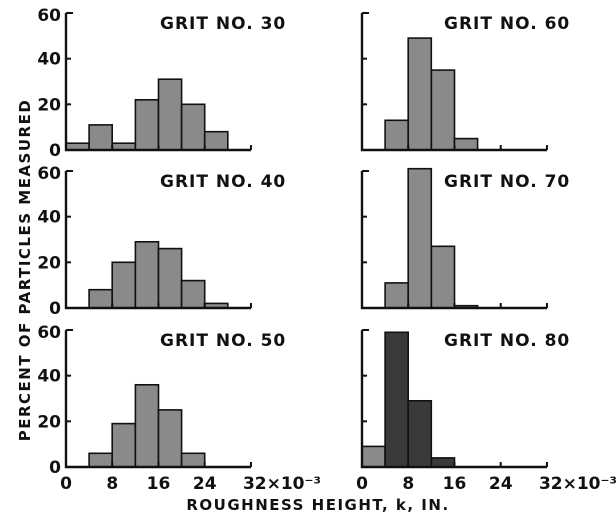 The image size is (616, 524). What do you see at coordinates (317, 505) in the screenshot?
I see `x-axis-title: ROUGHNESS HEIGHT, k, IN.` at bounding box center [317, 505].